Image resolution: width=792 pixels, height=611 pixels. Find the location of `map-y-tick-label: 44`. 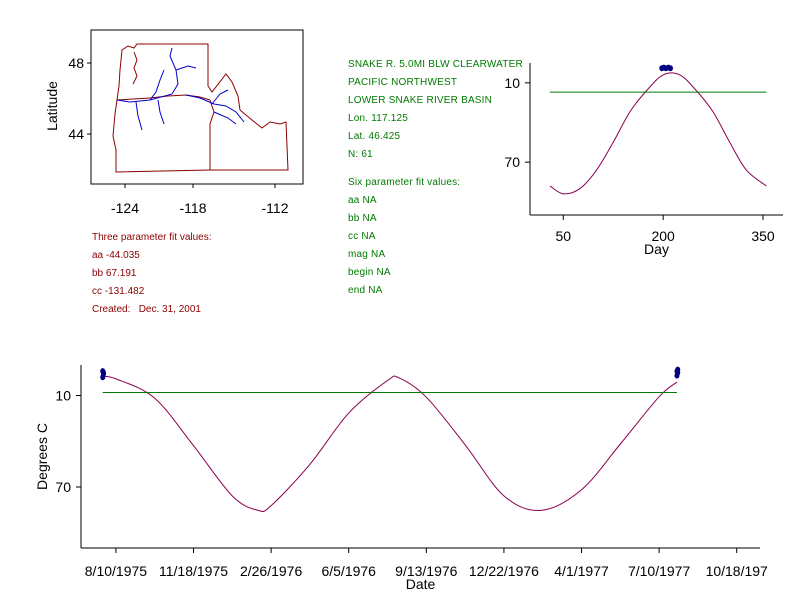

map-y-tick-label: 44 is located at coordinates (76, 134).